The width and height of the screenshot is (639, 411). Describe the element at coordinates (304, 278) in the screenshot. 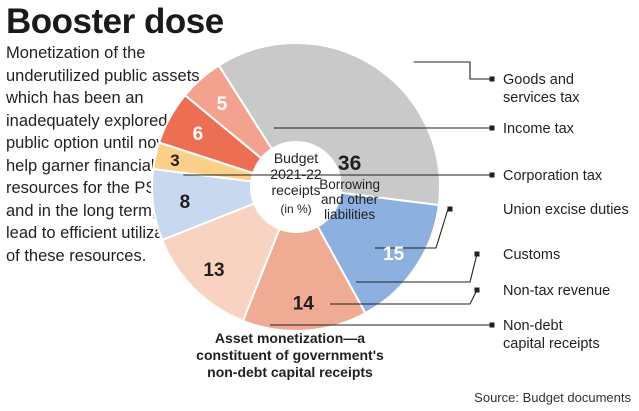

I see `slice-income-tax` at that location.